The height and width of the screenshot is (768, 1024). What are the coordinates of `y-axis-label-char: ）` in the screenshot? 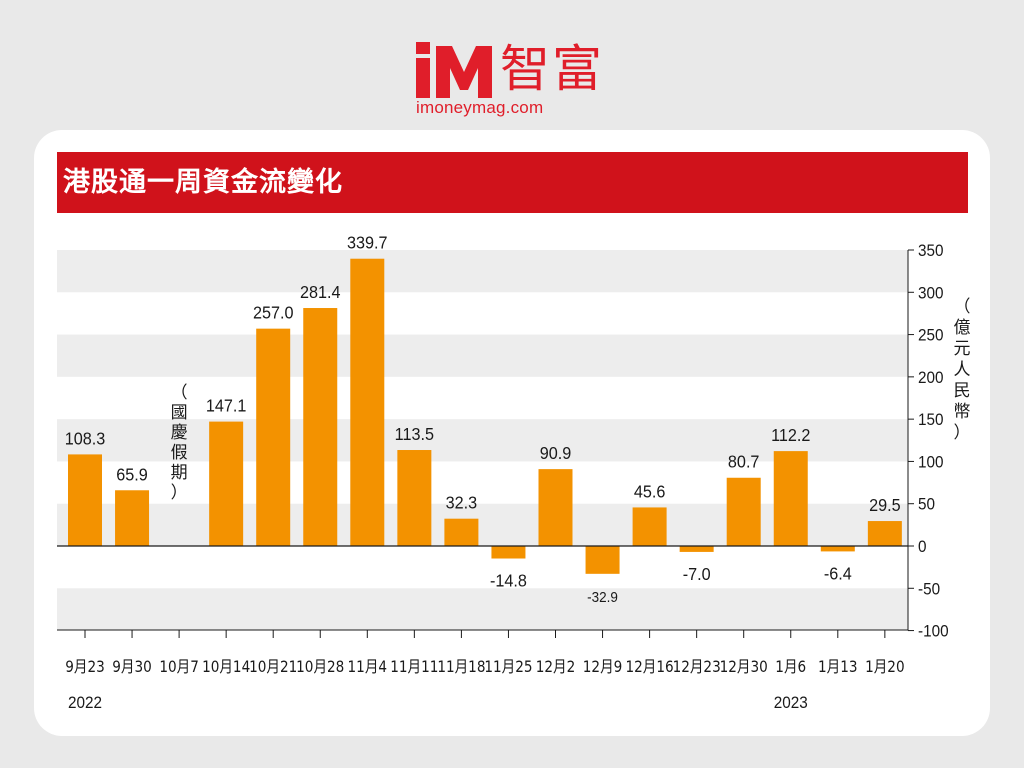 It's located at (962, 433).